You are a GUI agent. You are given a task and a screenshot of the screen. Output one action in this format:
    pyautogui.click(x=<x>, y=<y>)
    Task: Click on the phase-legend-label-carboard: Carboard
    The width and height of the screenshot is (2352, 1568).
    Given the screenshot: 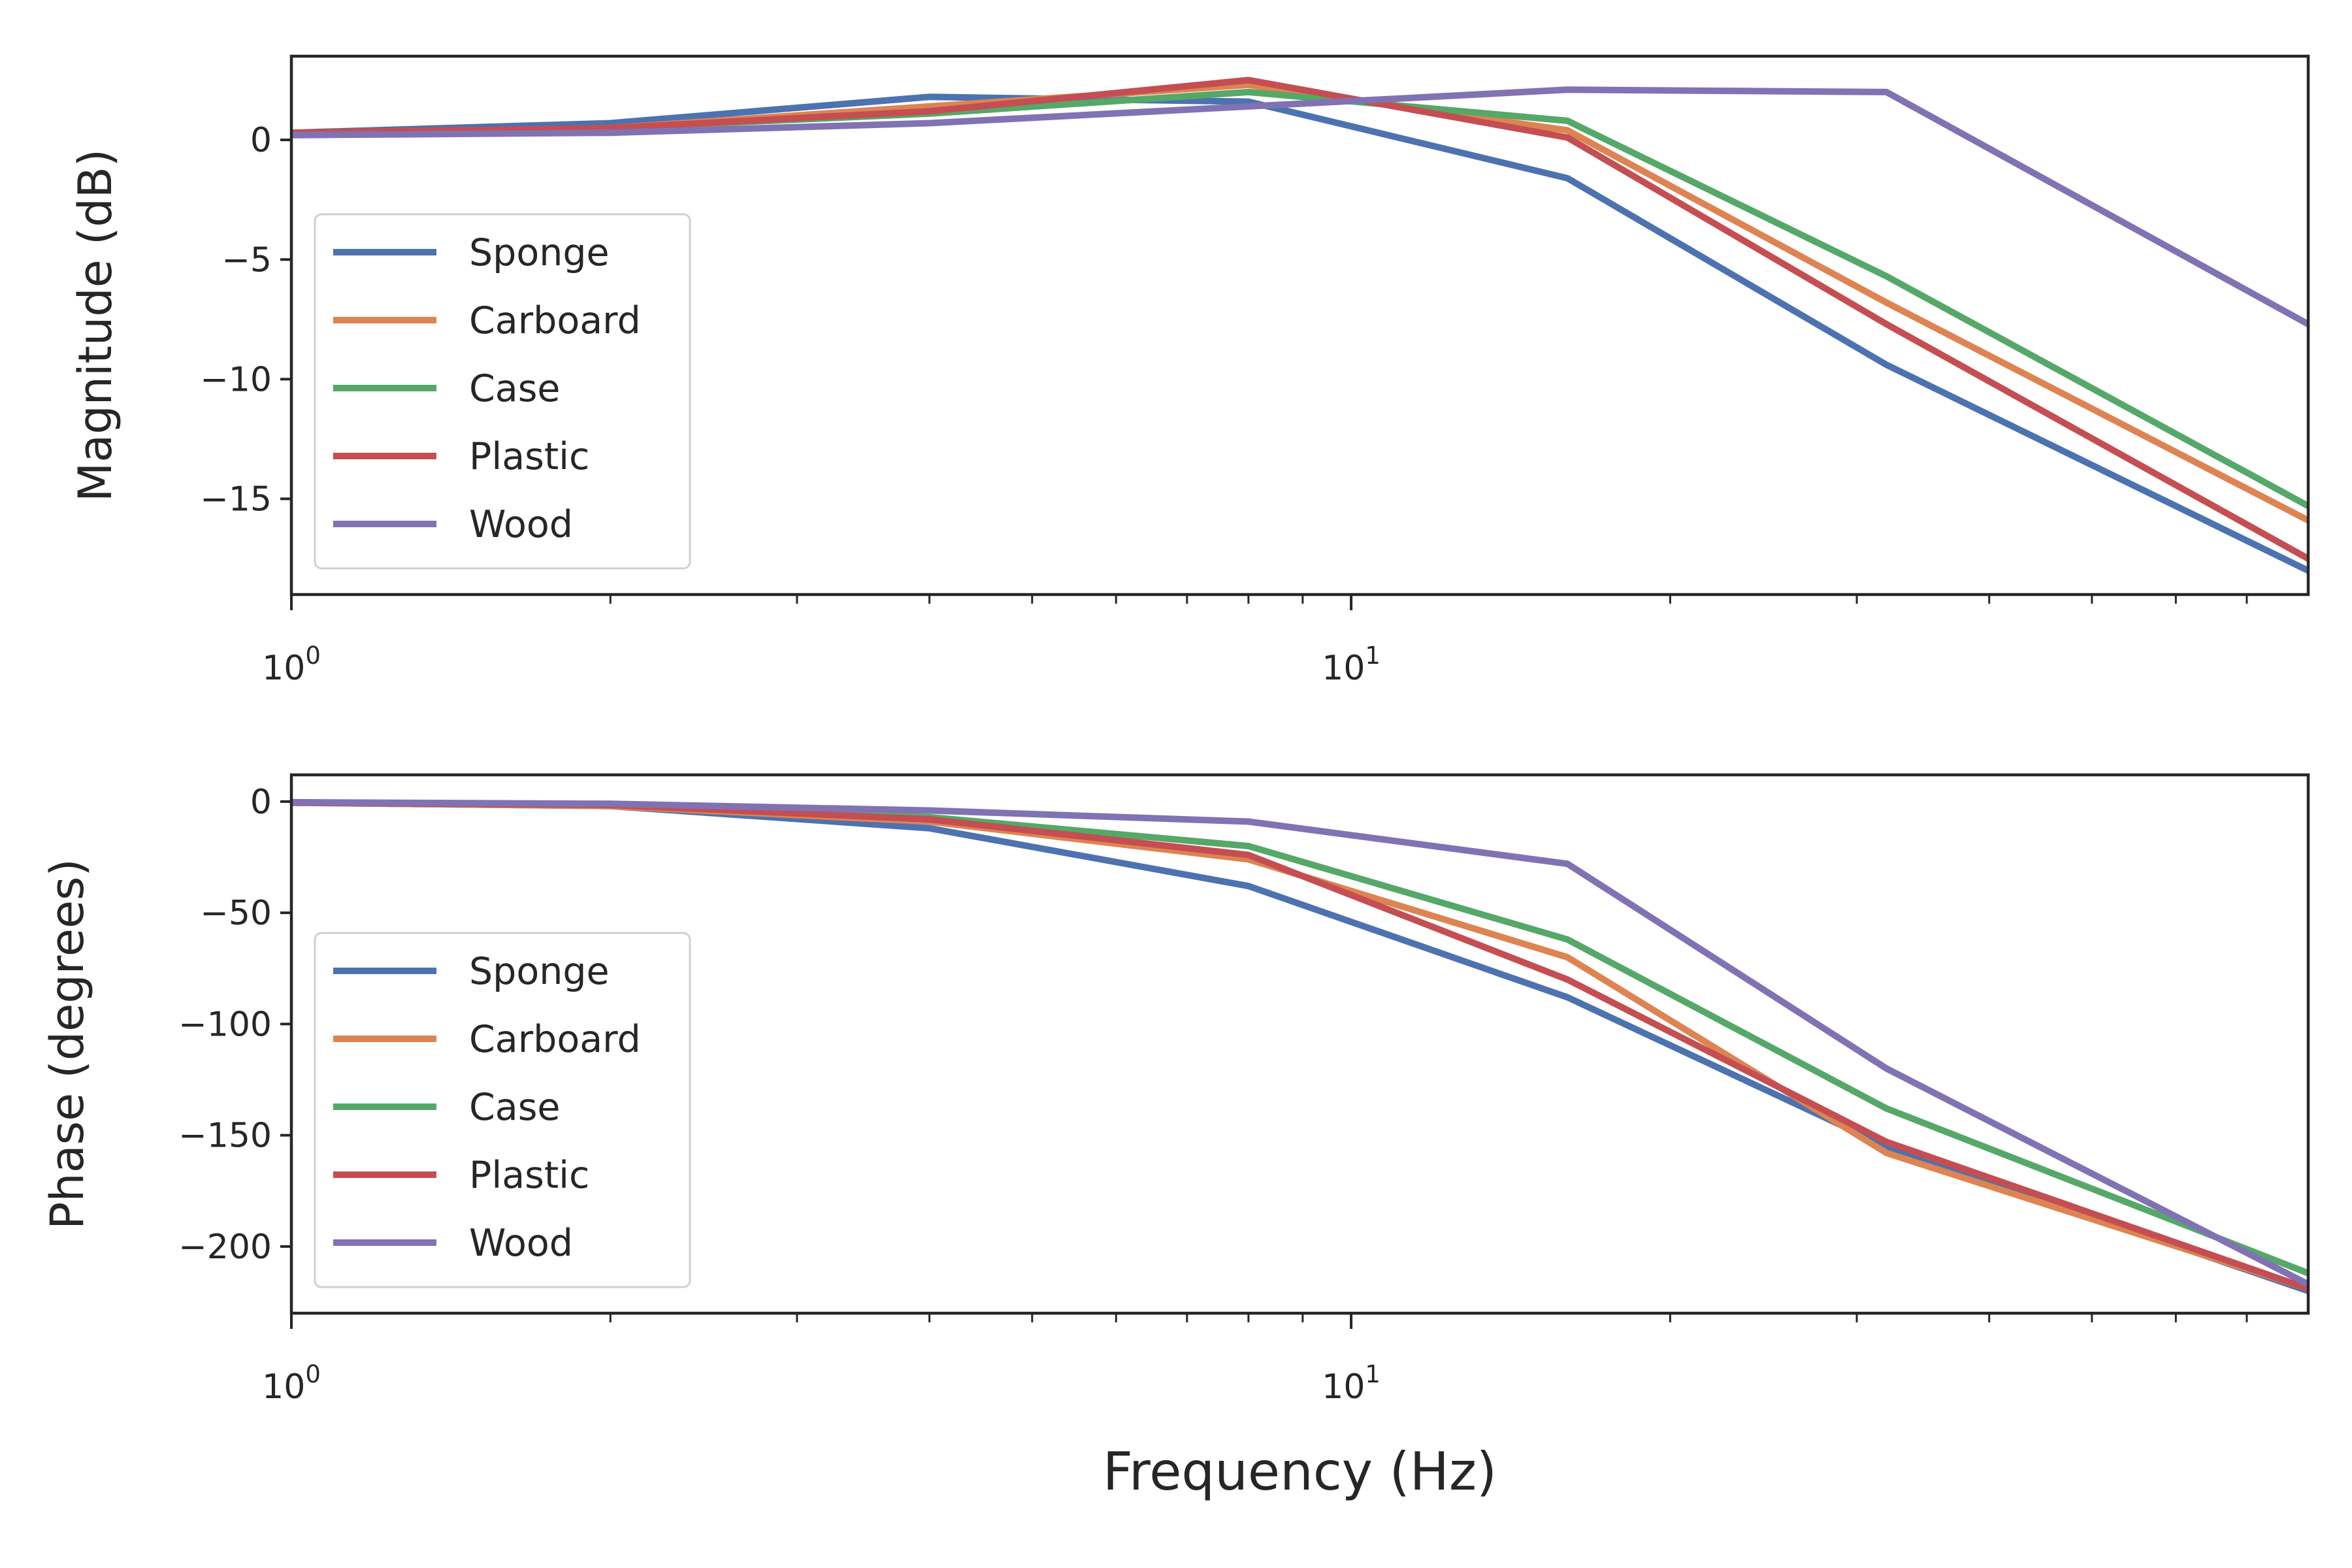 What is the action you would take?
    pyautogui.click(x=555, y=1039)
    